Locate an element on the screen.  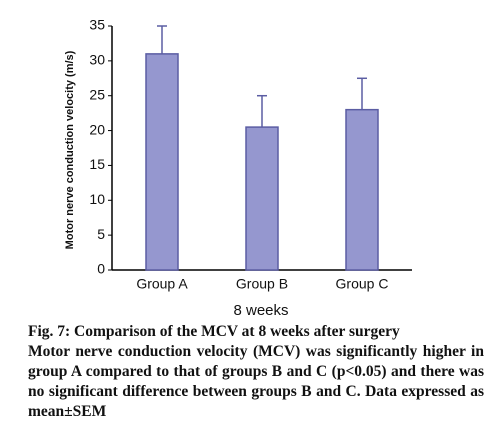
y-tick-label: 35 is located at coordinates (97, 25).